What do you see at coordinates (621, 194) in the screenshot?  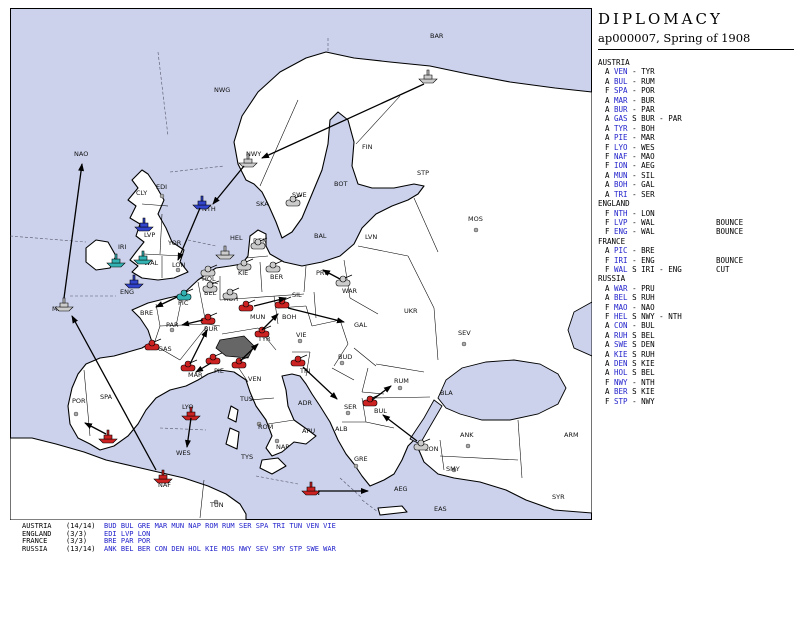 I see `order-origin-link: TRI` at bounding box center [621, 194].